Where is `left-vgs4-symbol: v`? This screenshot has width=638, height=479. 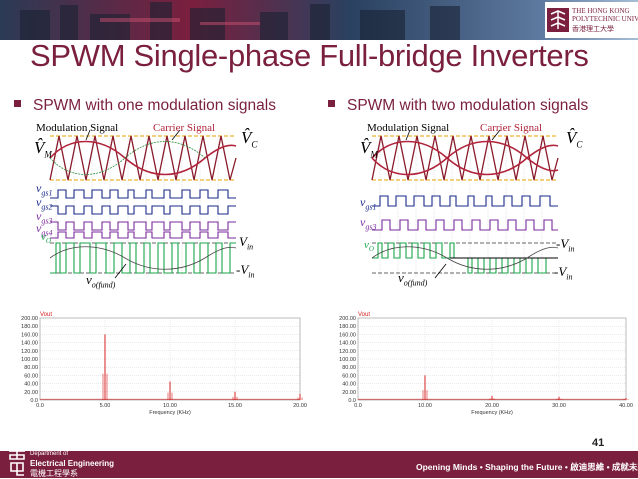
left-vgs4-symbol: v is located at coordinates (39, 228).